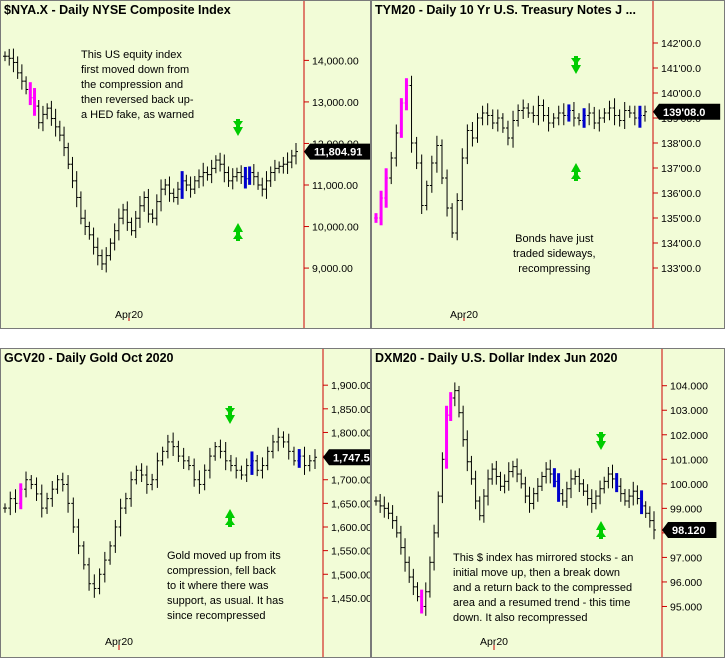  I want to click on y-tick-label: 14,000.00, so click(335, 61).